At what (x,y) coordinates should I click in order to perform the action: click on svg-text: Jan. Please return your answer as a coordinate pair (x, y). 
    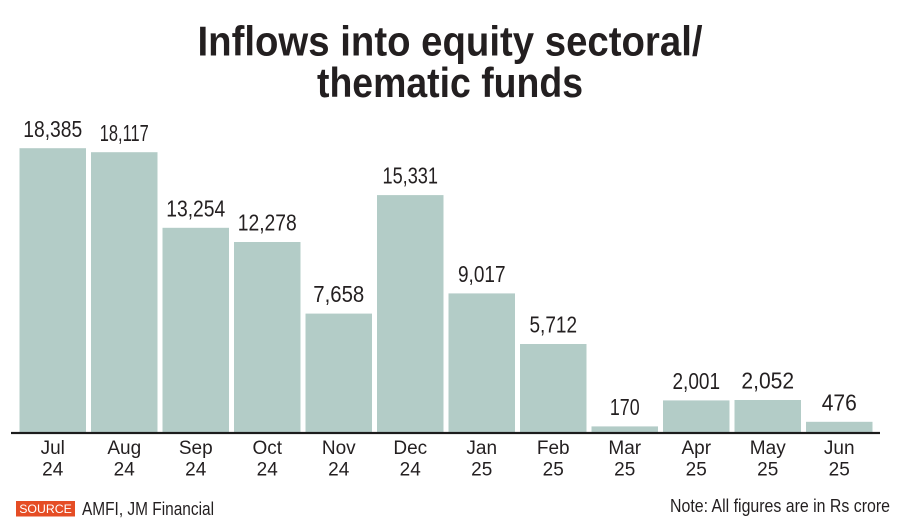
    Looking at the image, I should click on (481, 448).